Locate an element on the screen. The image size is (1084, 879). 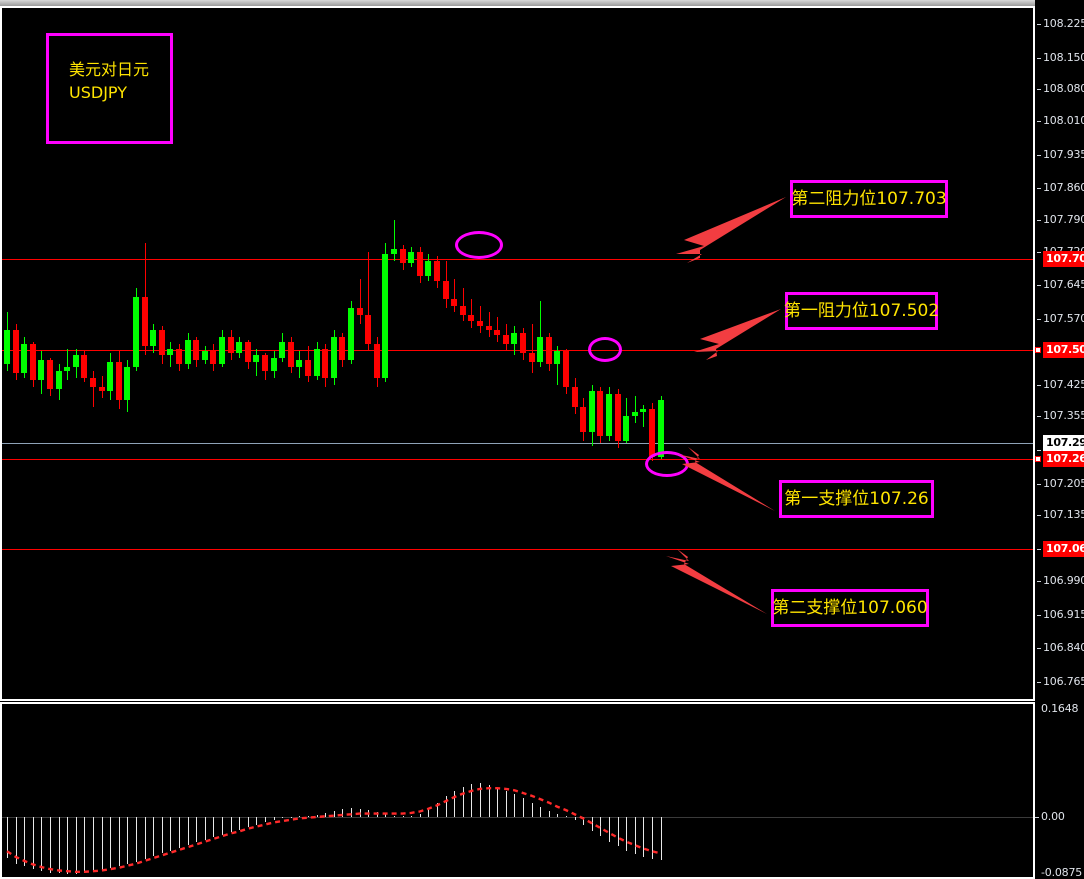
price-tag-107.060: 107.060 is located at coordinates (1063, 549).